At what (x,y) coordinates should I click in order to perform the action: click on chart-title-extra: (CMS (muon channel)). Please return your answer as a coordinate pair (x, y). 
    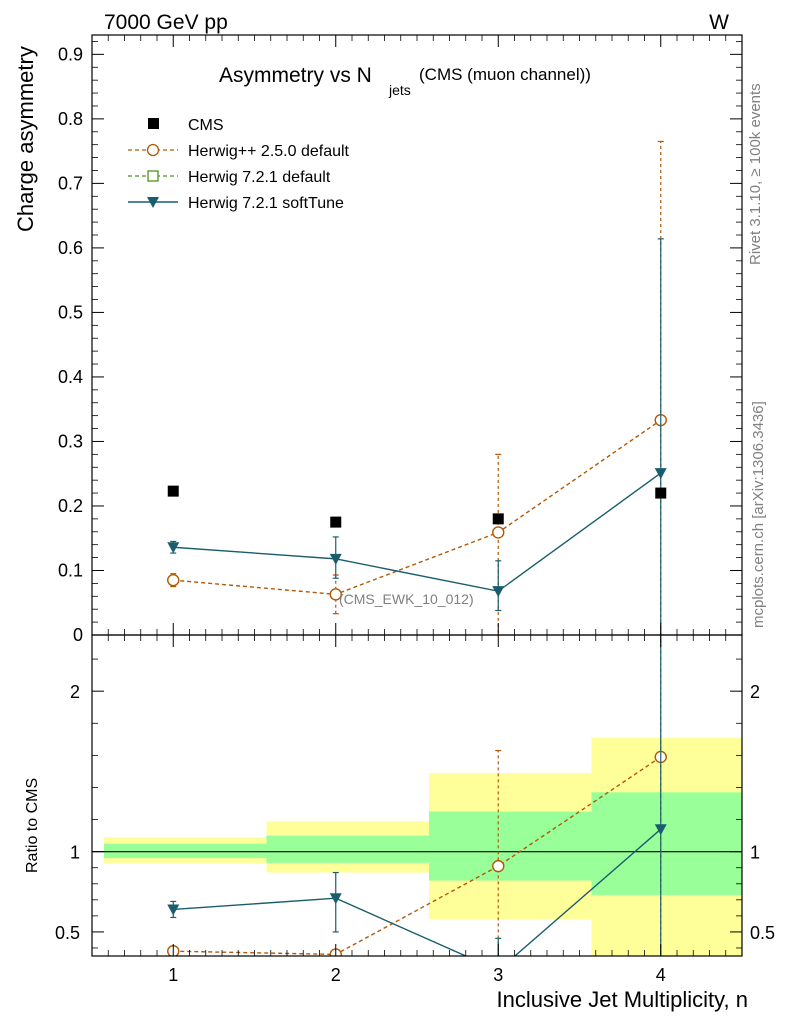
    Looking at the image, I should click on (505, 74).